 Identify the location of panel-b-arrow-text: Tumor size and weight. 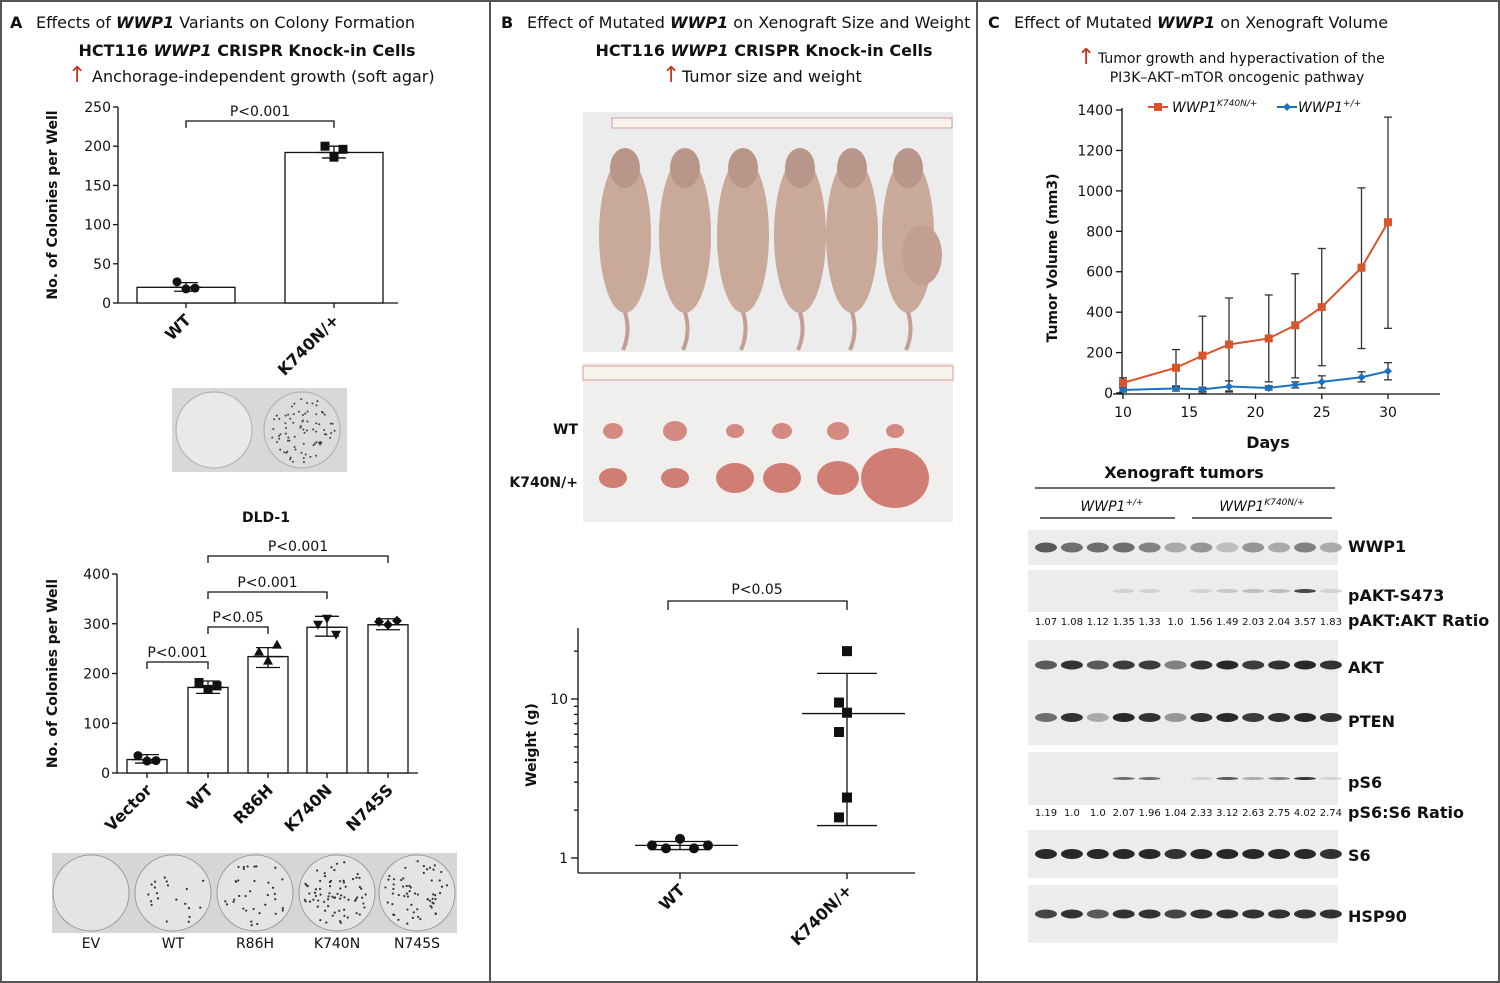
(771, 76).